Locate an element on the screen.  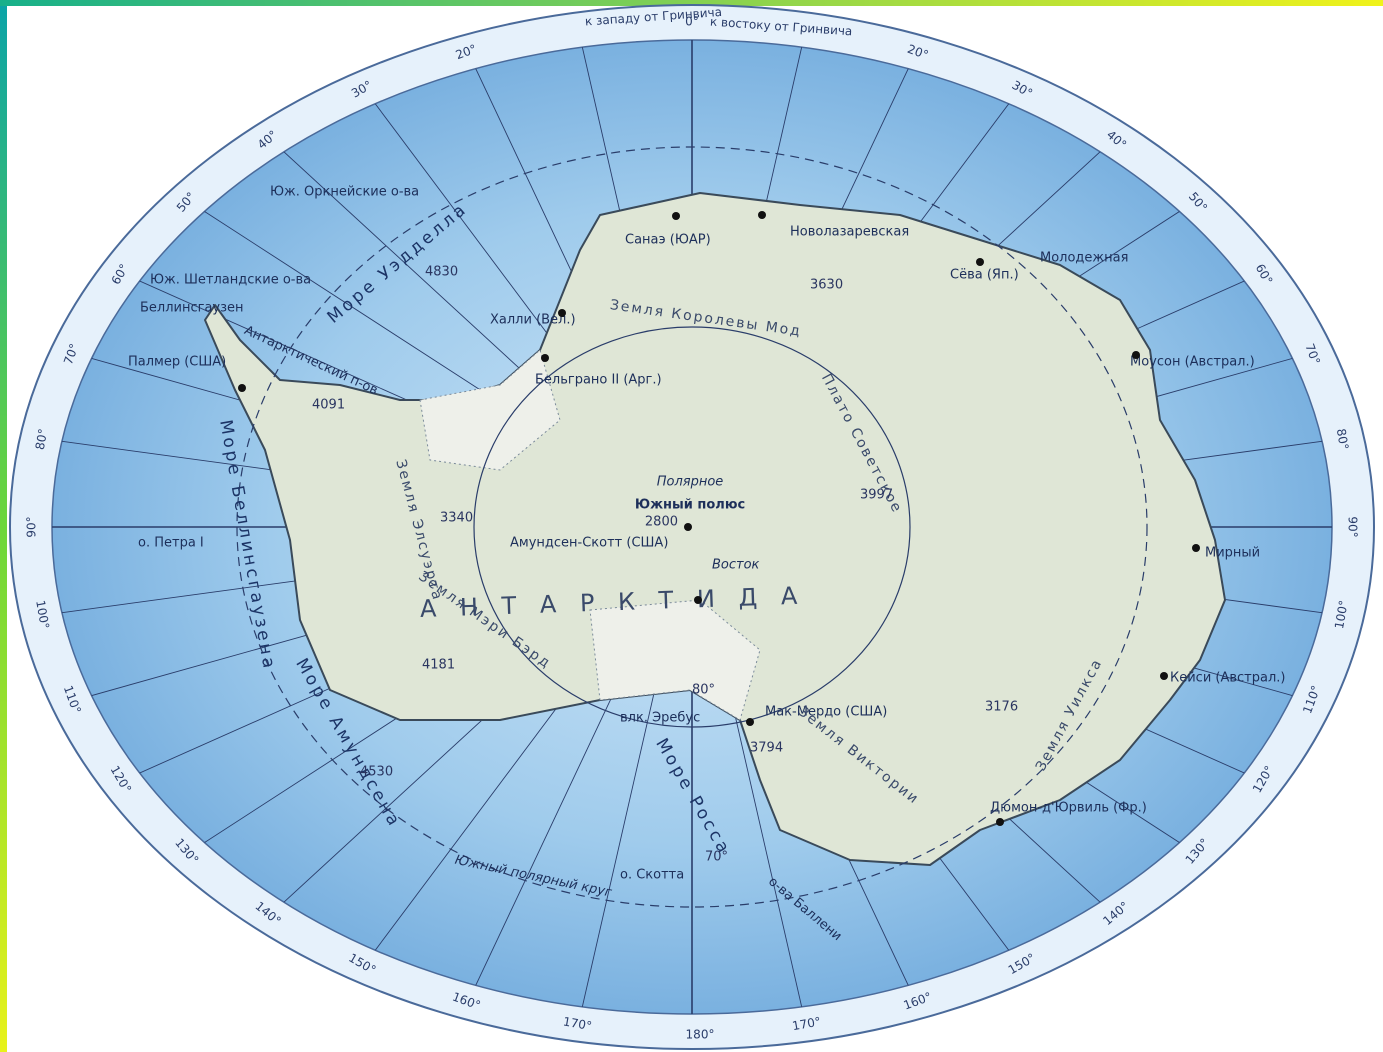
place: Амундсен-Скотт (США) is located at coordinates (589, 543).